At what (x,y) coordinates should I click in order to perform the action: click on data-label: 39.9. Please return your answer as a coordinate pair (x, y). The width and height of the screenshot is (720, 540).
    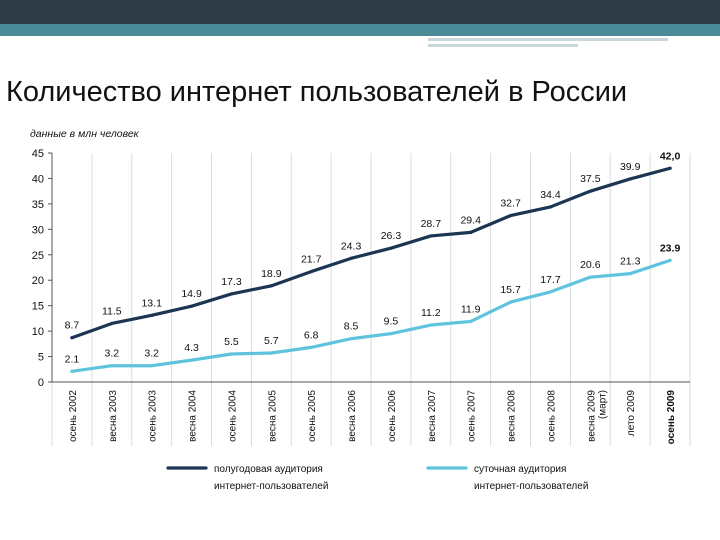
    Looking at the image, I should click on (630, 167).